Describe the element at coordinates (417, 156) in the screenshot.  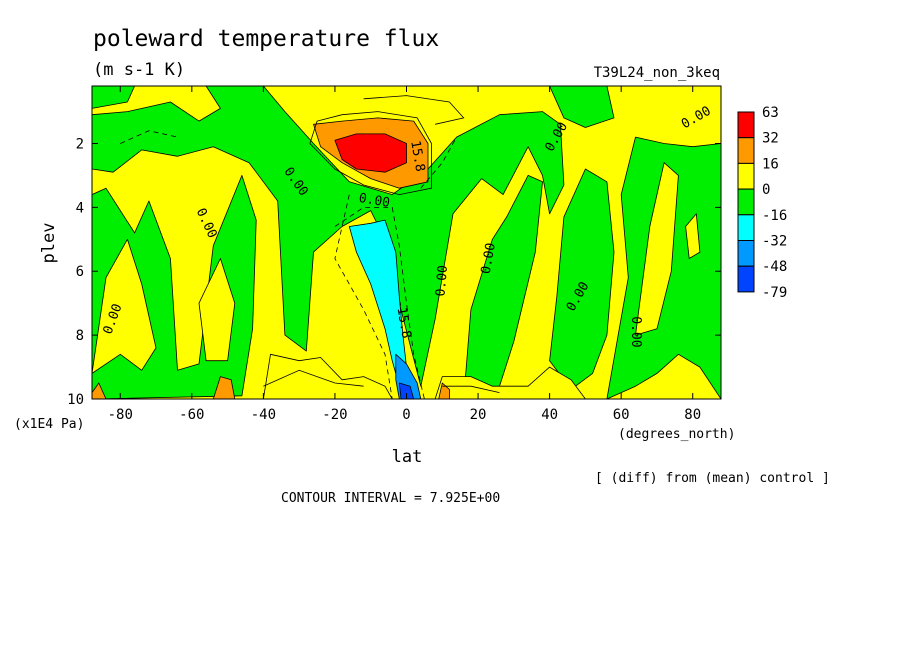
I see `contour-label-4: 15.8` at that location.